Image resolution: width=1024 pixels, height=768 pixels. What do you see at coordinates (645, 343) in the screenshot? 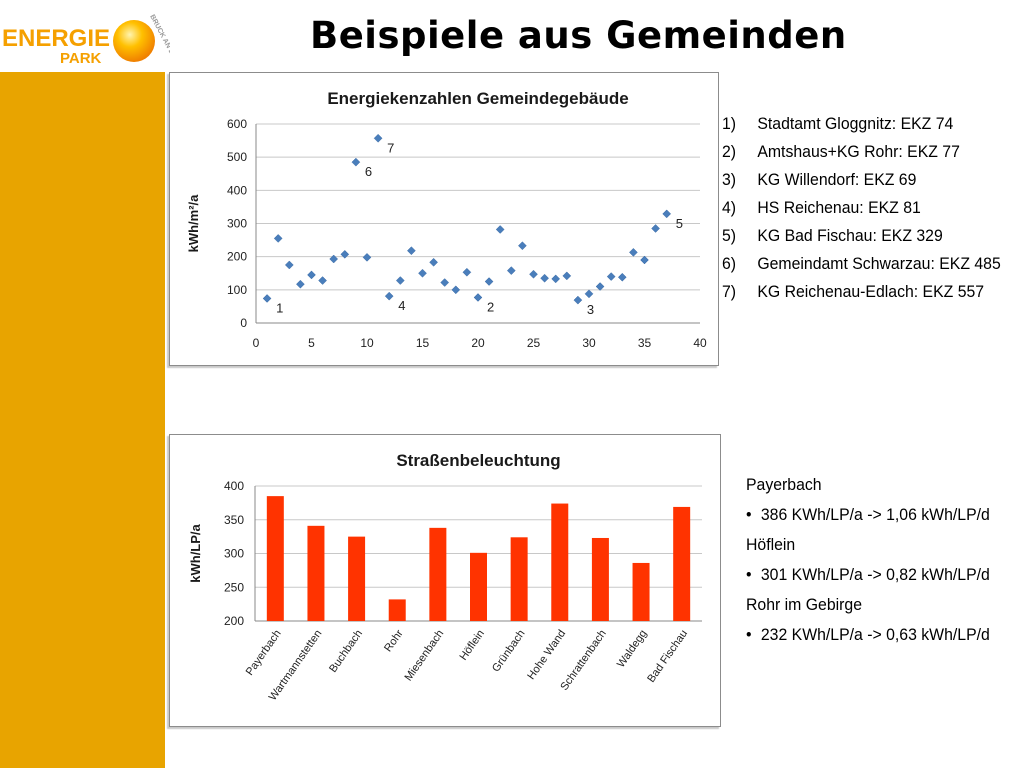
I see `x-tick-label: 35` at bounding box center [645, 343].